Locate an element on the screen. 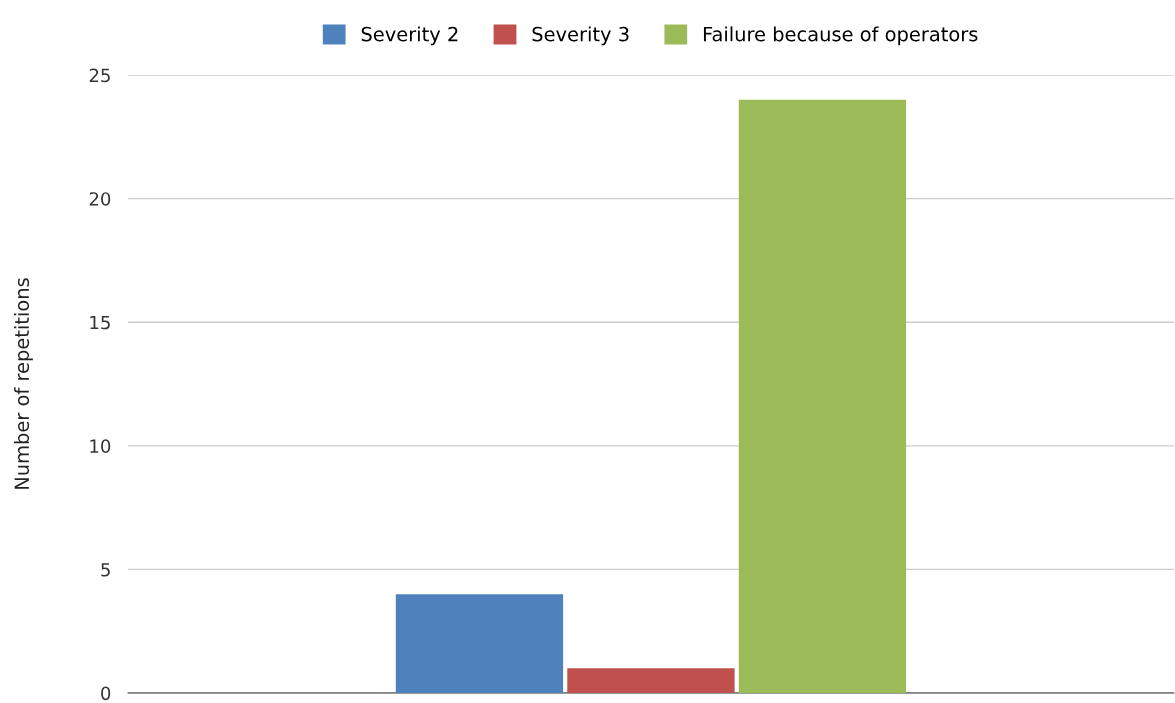  y-tick-label: 10 is located at coordinates (100, 446).